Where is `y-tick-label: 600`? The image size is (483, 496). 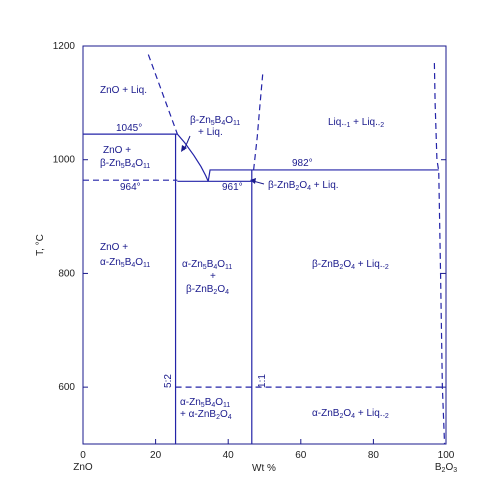 y-tick-label: 600 is located at coordinates (66, 387).